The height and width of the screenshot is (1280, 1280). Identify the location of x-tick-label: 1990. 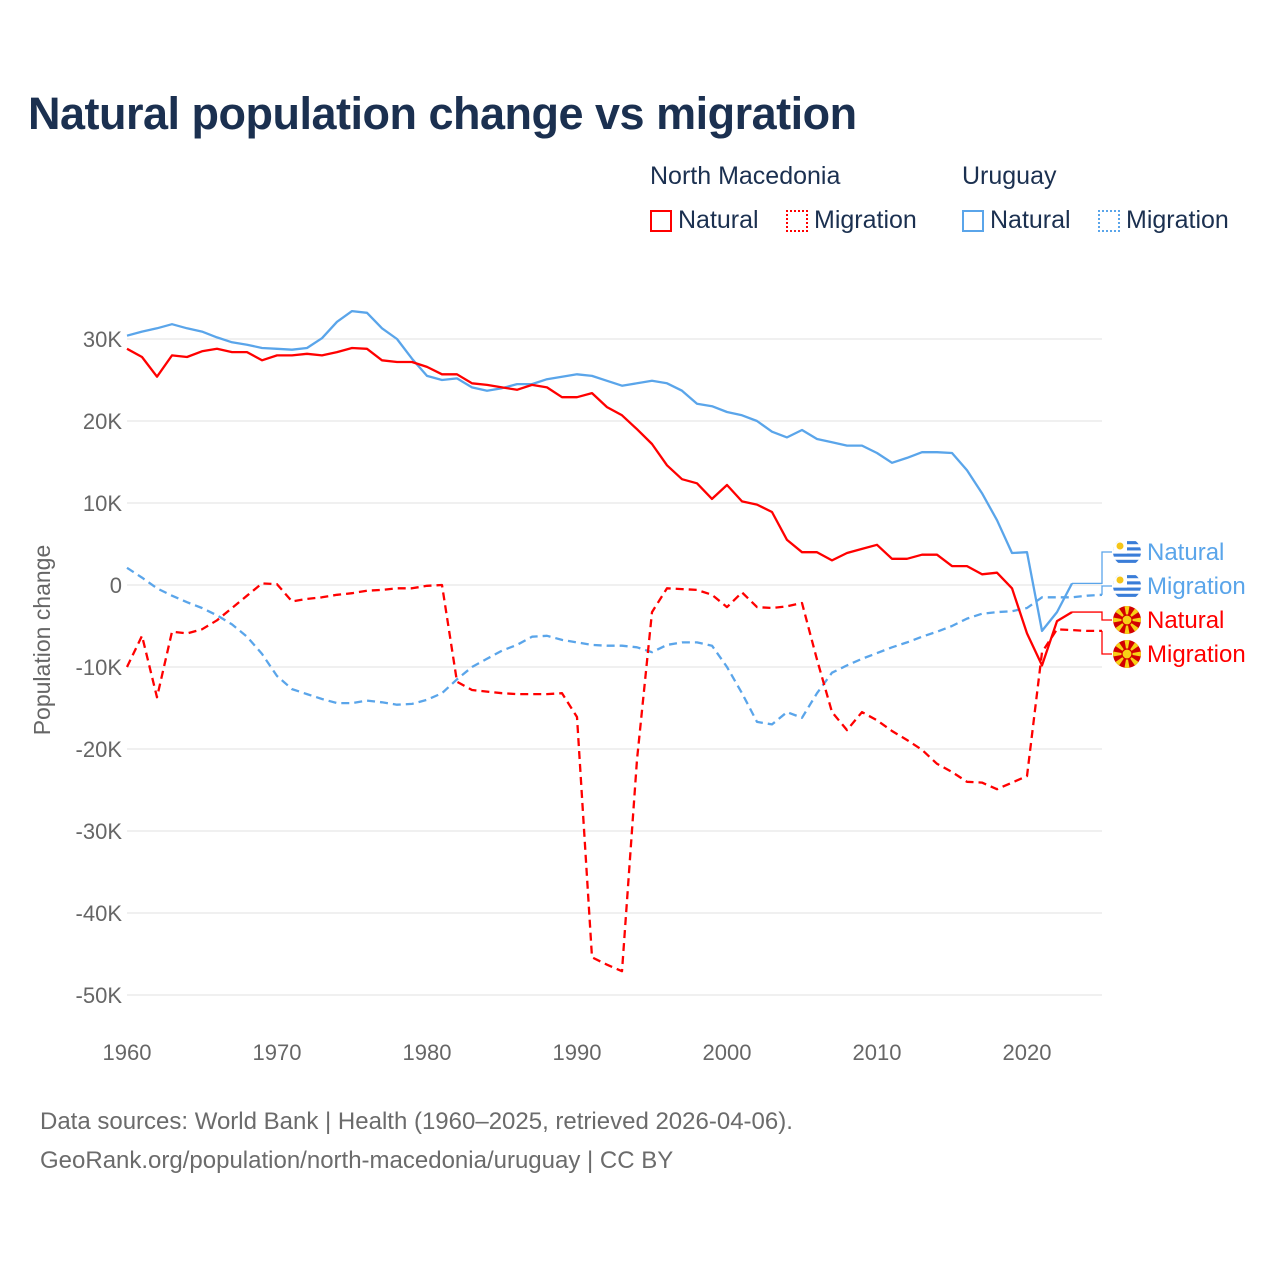
(577, 1052).